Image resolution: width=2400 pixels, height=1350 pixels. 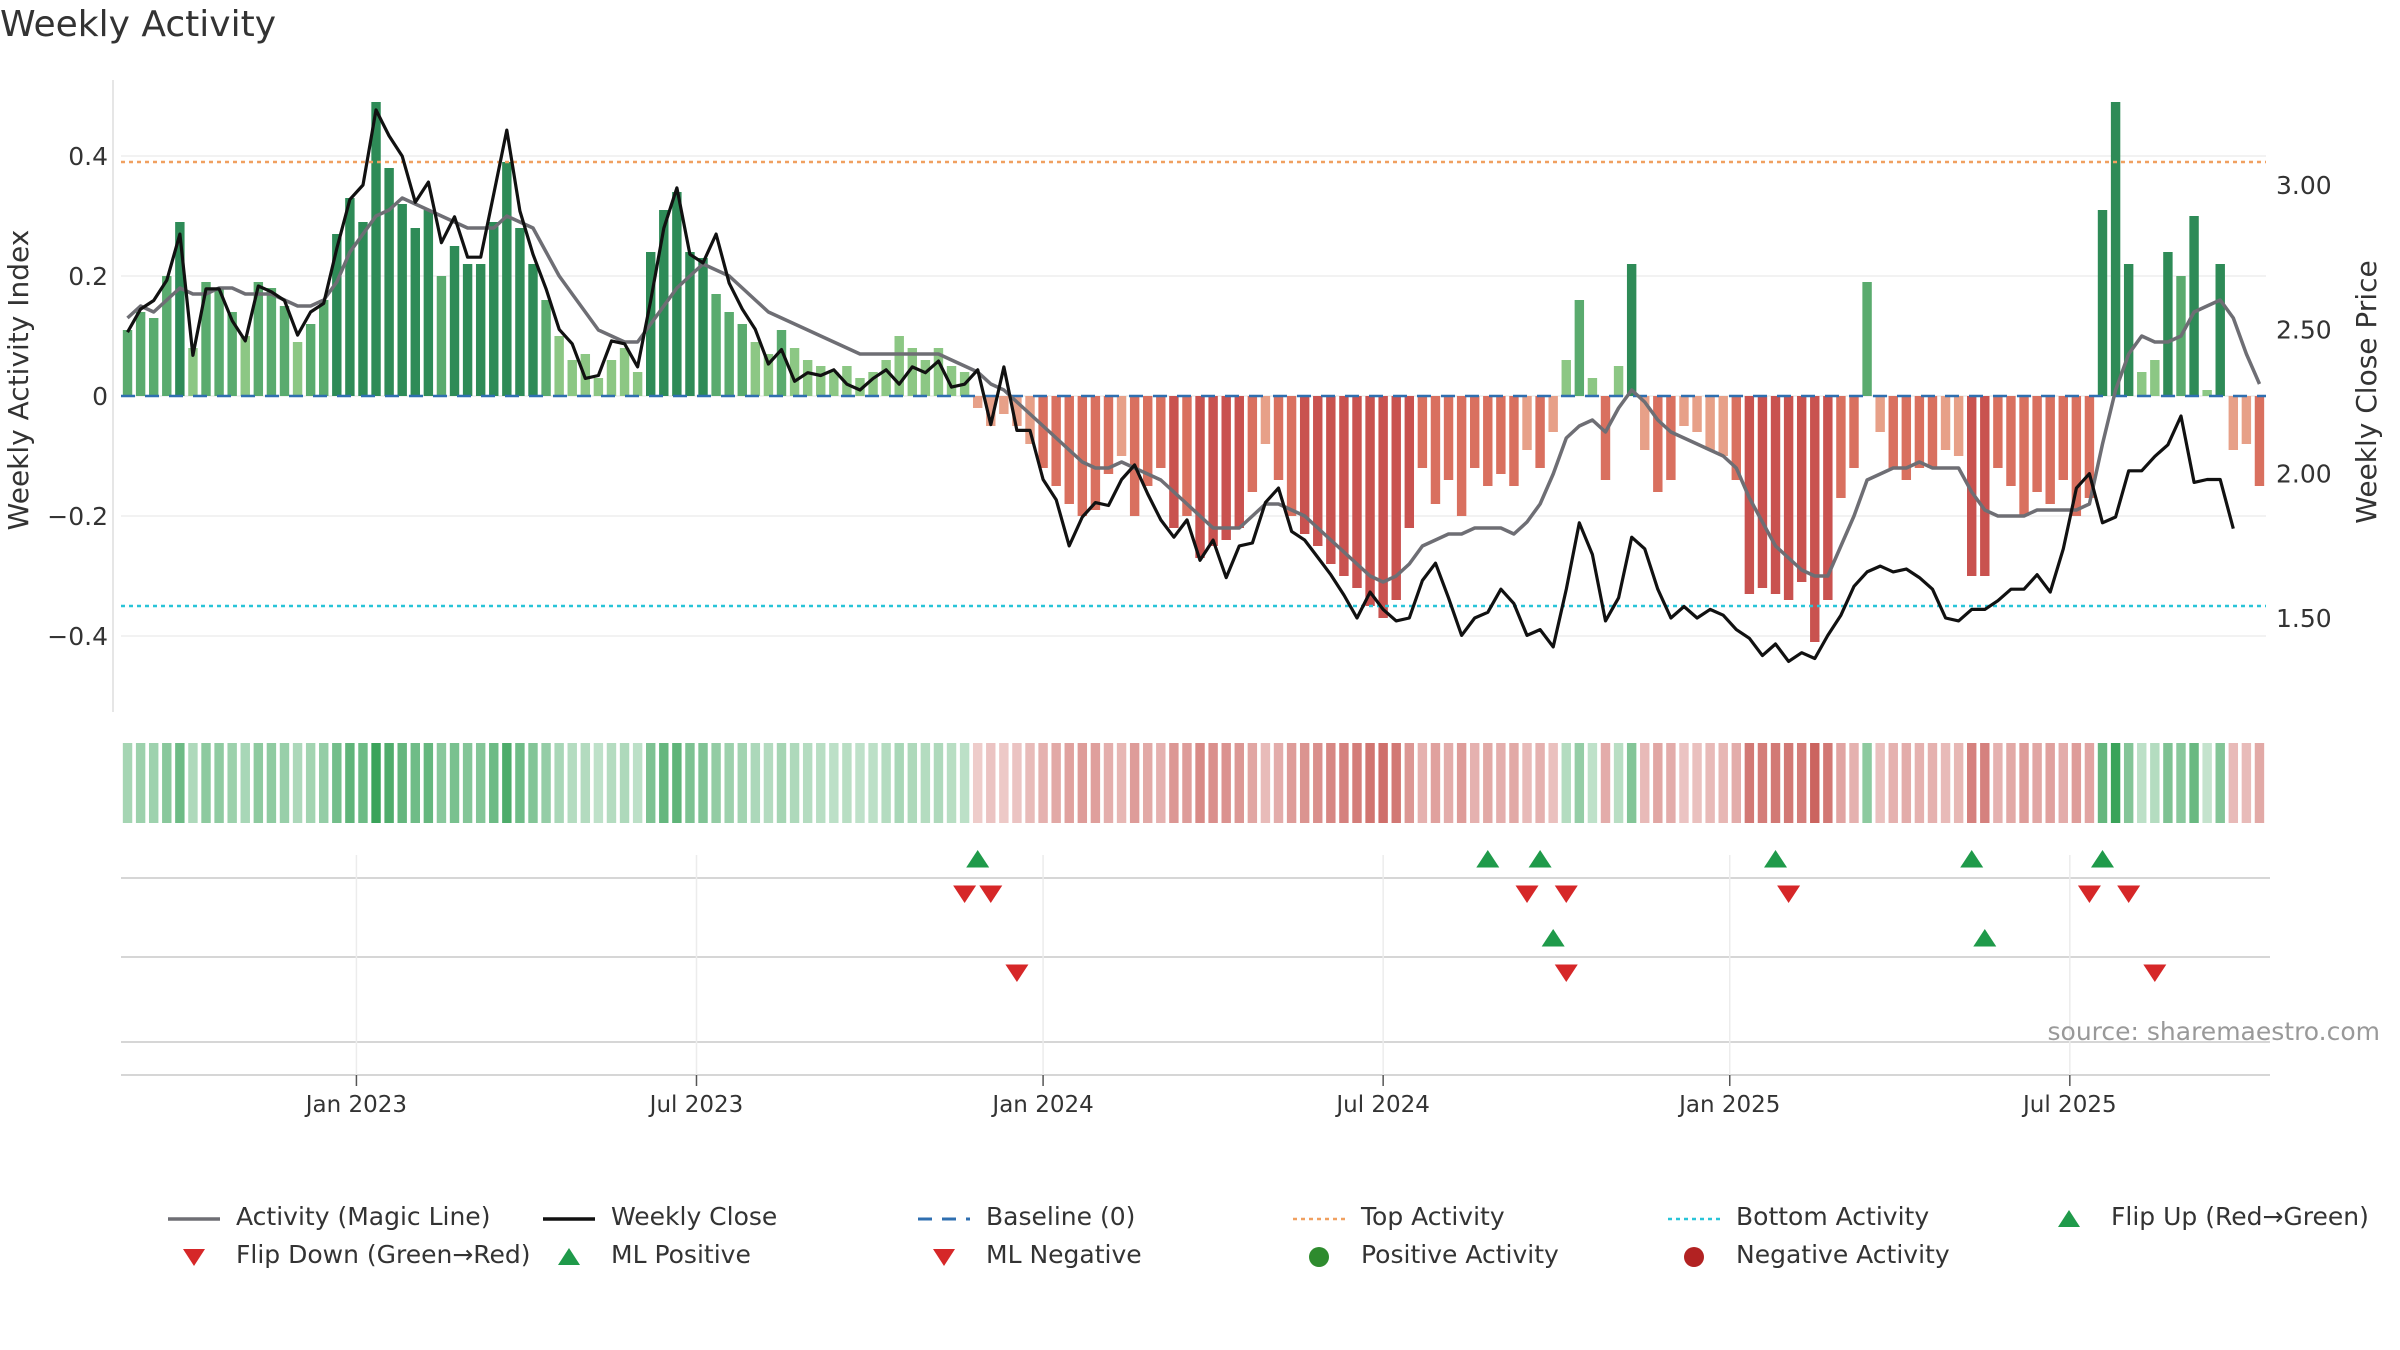 I want to click on legend-symbol-triangle-down-red, so click(x=944, y=1257).